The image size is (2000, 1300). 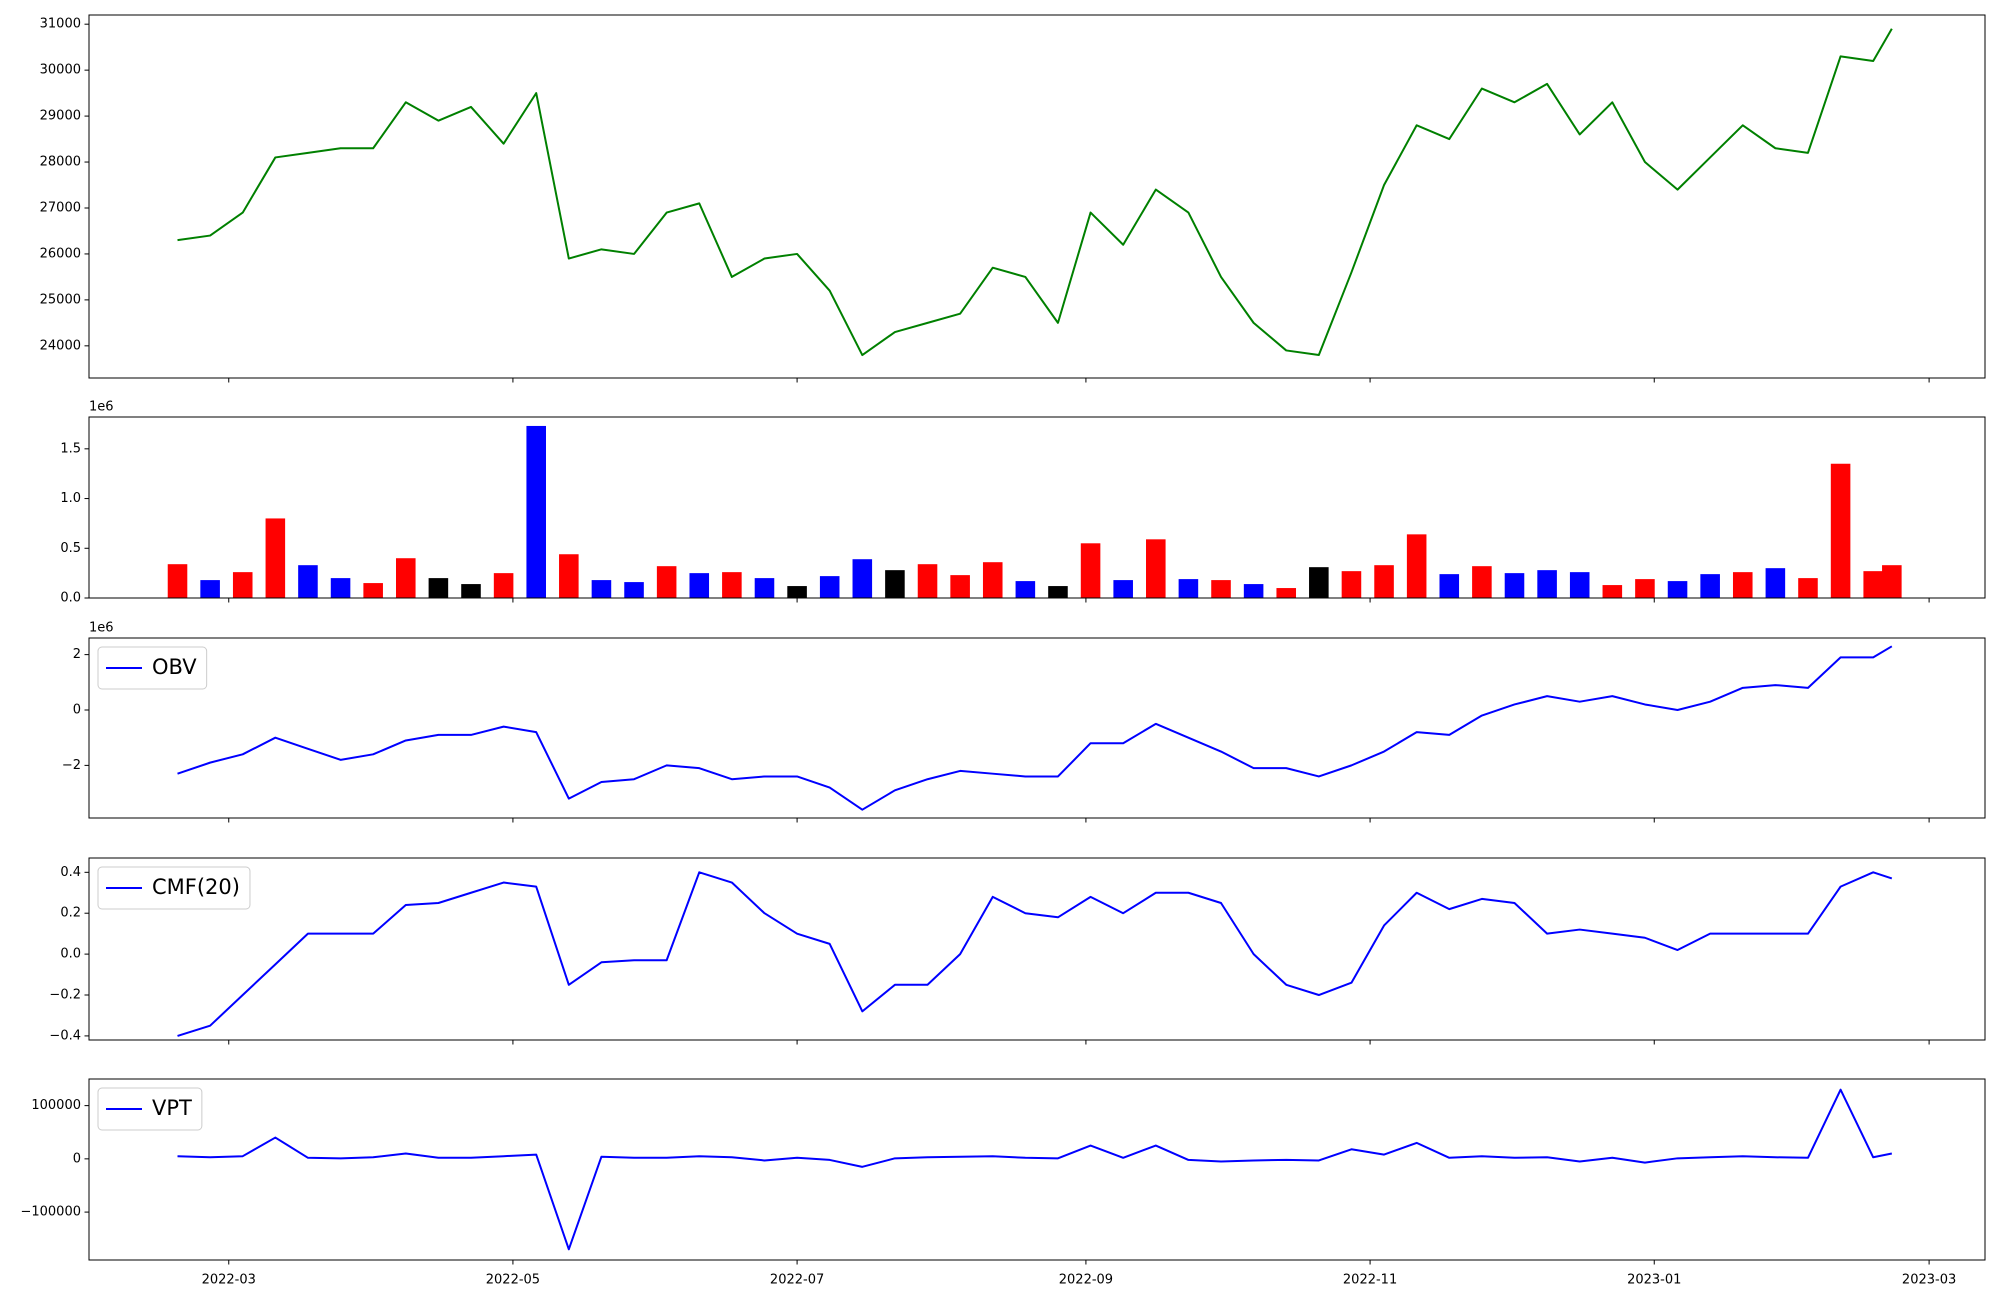 What do you see at coordinates (50, 1212) in the screenshot?
I see `y-tick-label: −100000` at bounding box center [50, 1212].